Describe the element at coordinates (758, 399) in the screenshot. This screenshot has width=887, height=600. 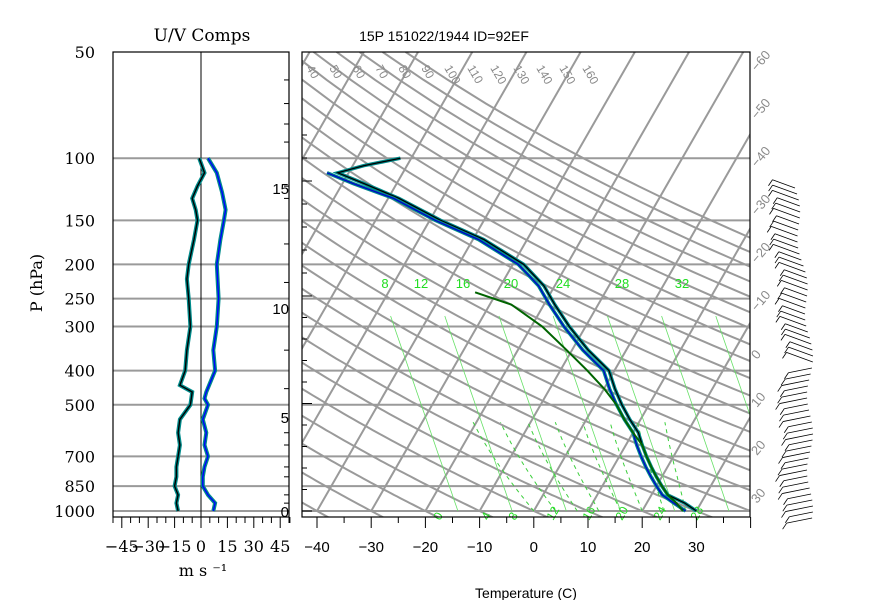
I see `isotherm-label: 10` at that location.